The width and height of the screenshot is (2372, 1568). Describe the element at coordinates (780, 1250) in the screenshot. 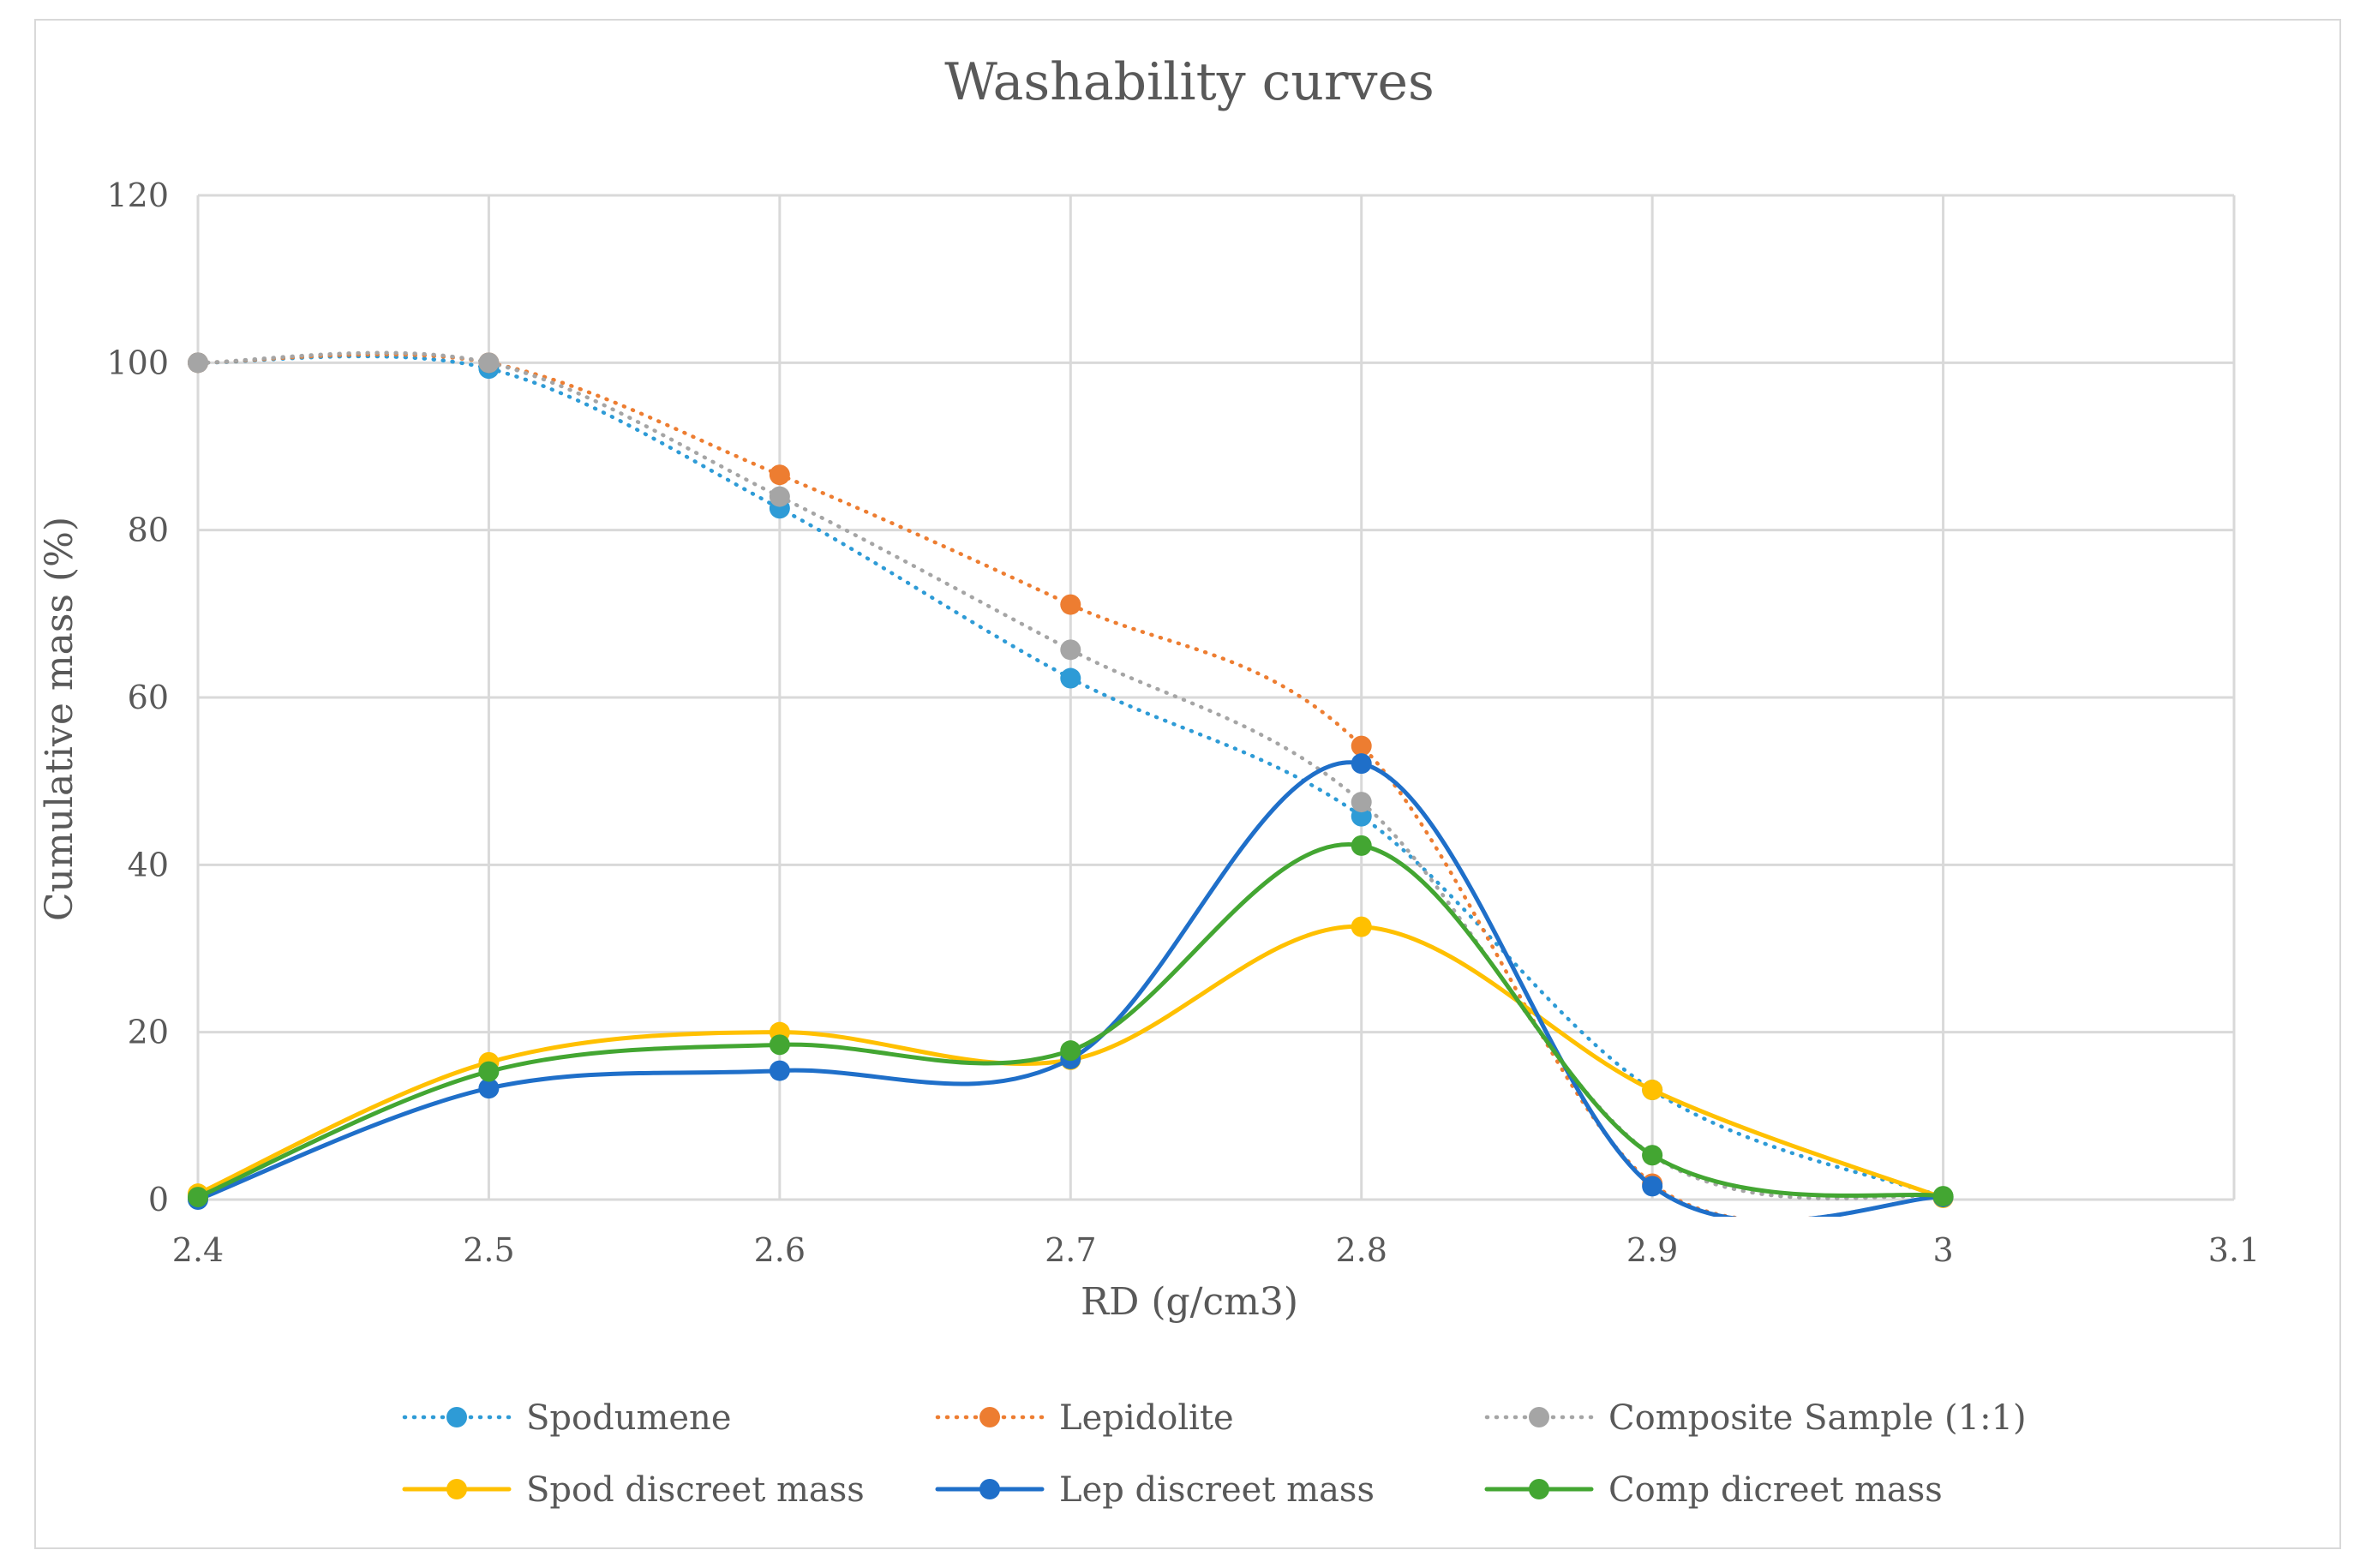

I see `x-tick-label: 2.6` at that location.